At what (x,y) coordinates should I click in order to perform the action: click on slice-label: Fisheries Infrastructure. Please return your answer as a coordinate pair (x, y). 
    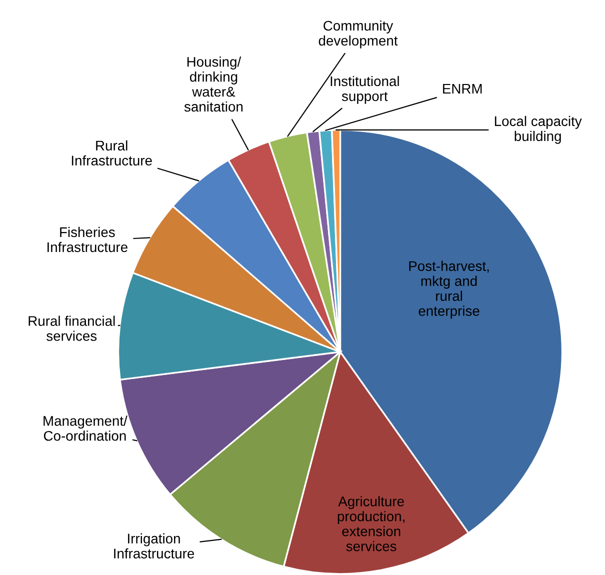
    Looking at the image, I should click on (88, 239).